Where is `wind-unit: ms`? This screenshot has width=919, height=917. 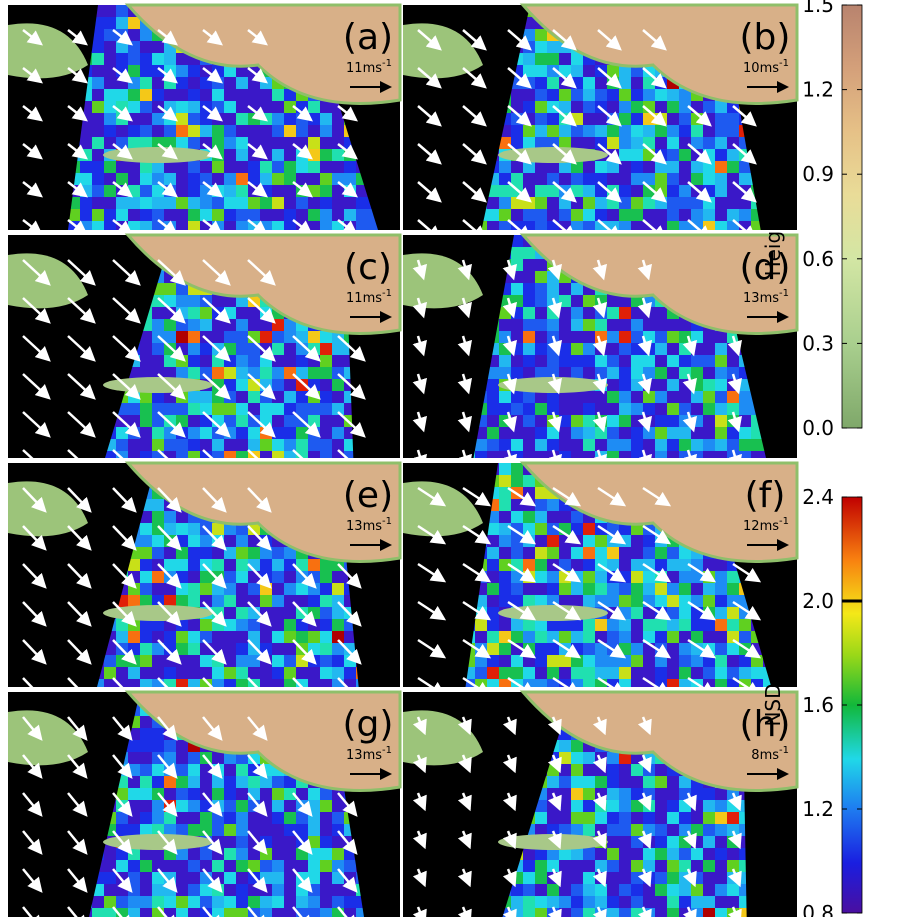 wind-unit: ms is located at coordinates (770, 68).